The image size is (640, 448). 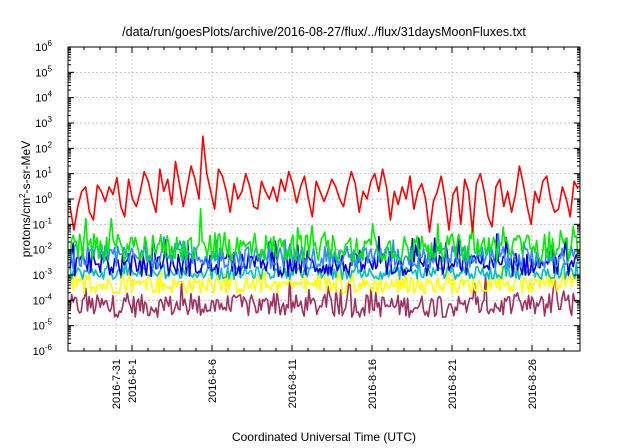 I want to click on x-tick-label: 2016-8-26, so click(x=533, y=384).